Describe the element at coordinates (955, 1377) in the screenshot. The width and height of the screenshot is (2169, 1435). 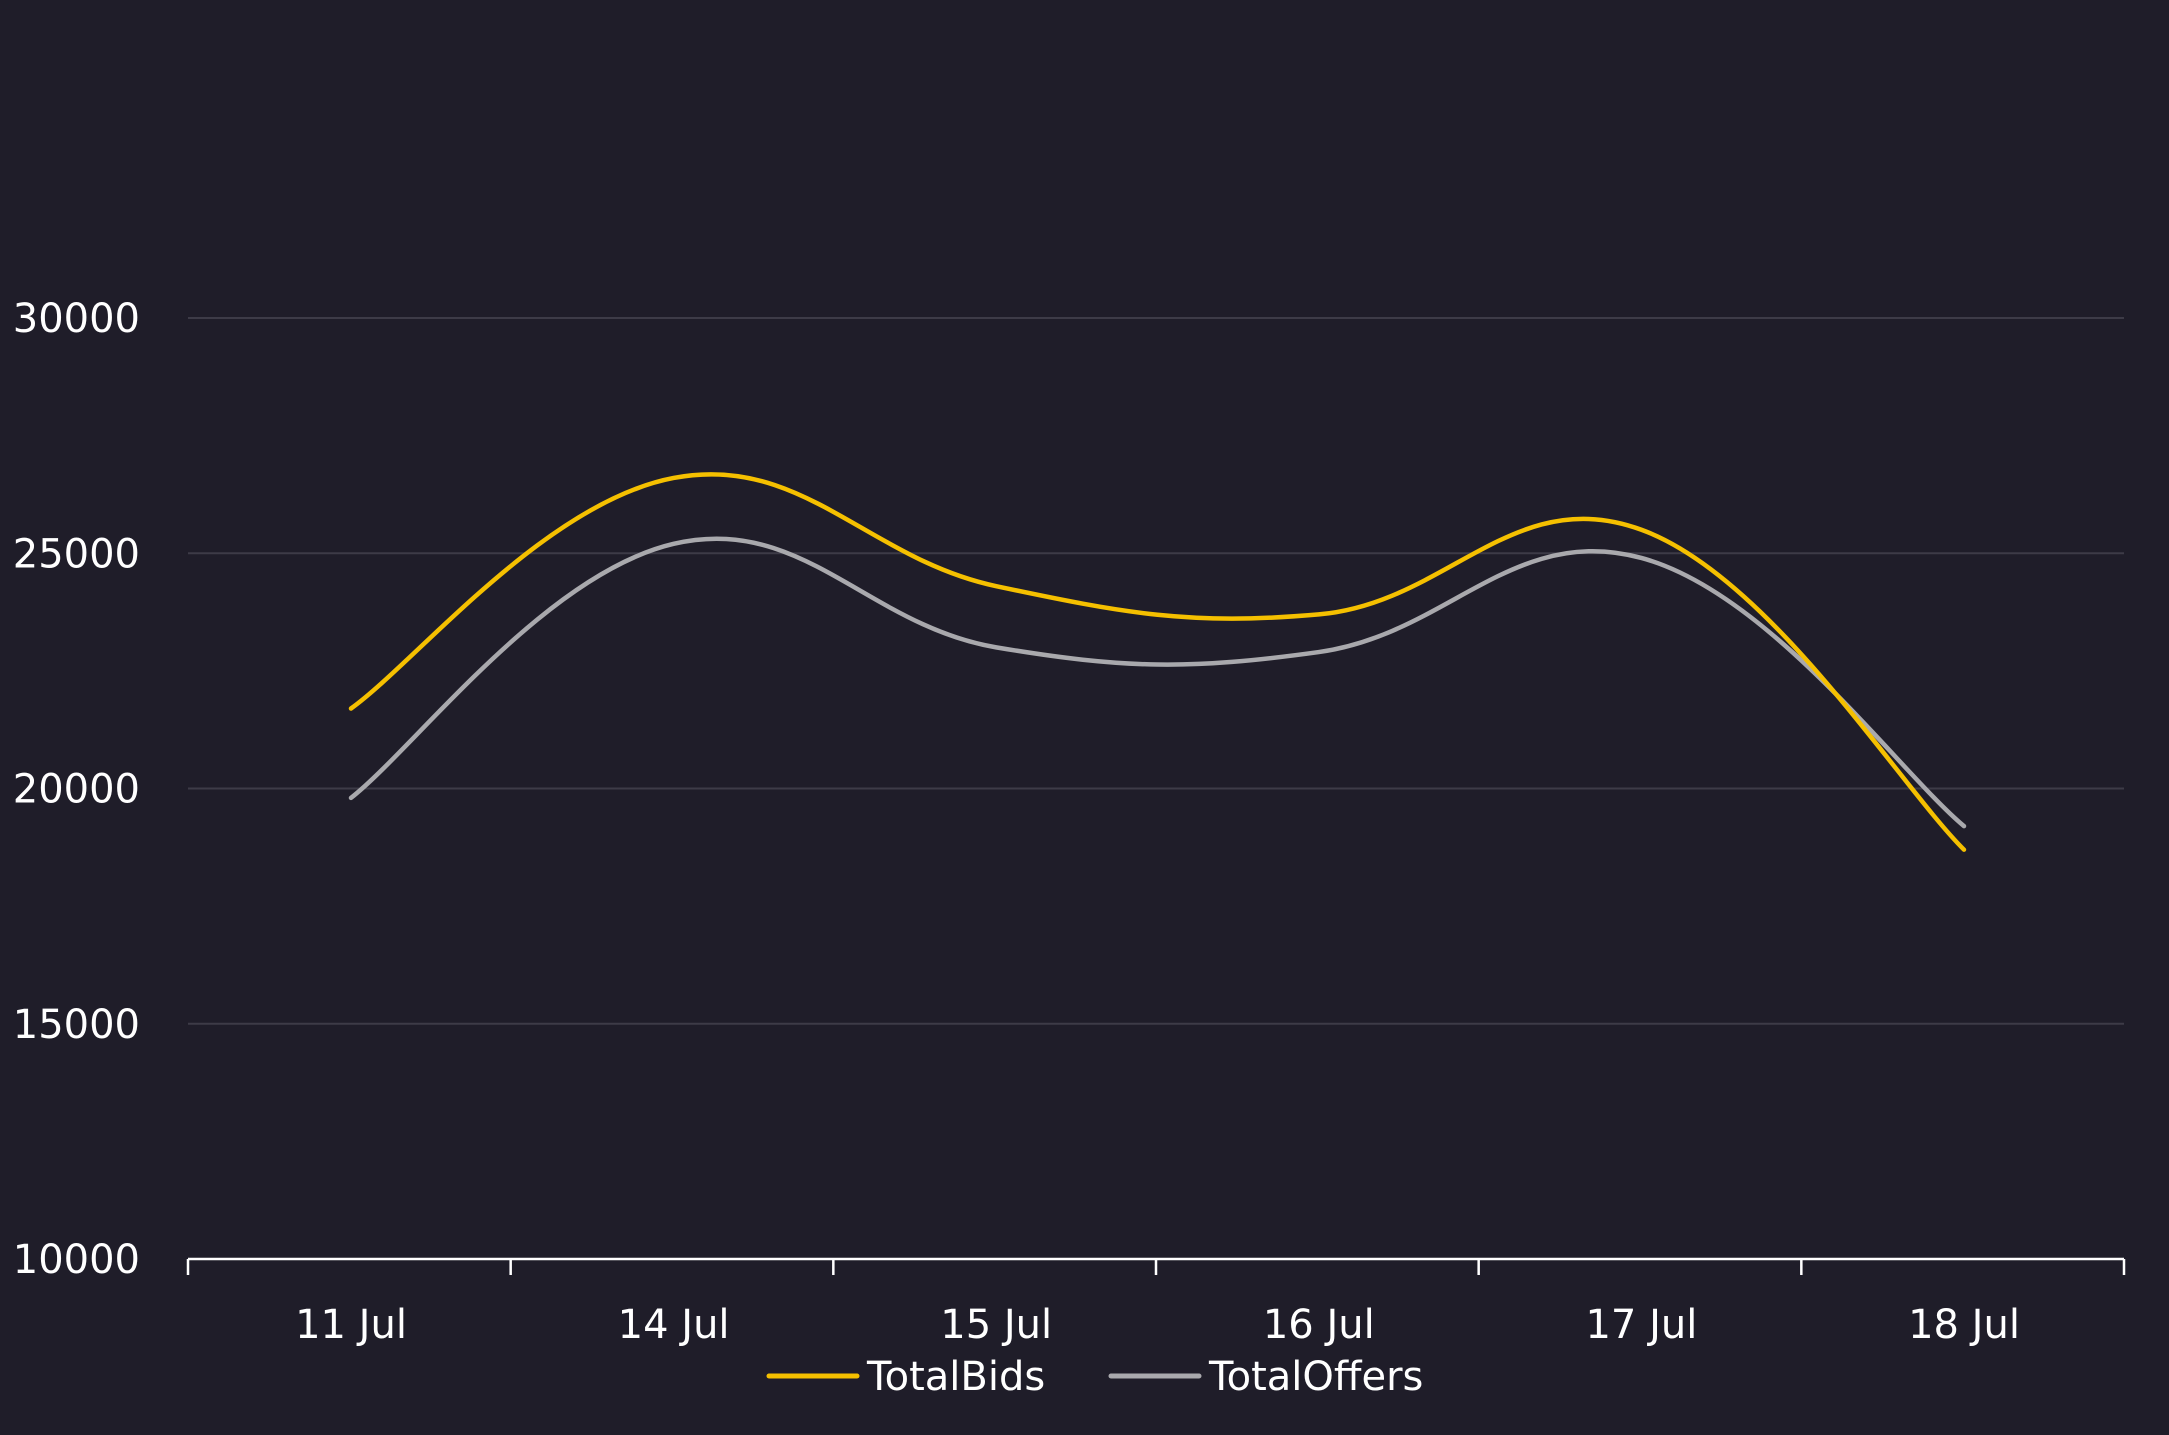
I see `legend-label: TotalBids` at that location.